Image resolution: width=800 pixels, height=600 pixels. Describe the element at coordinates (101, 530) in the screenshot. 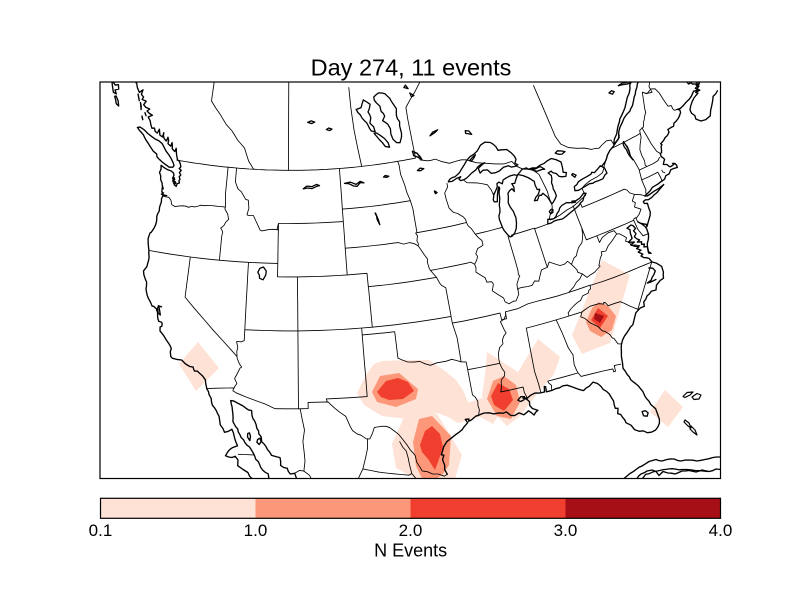

I see `svg-text: 0.1` at that location.